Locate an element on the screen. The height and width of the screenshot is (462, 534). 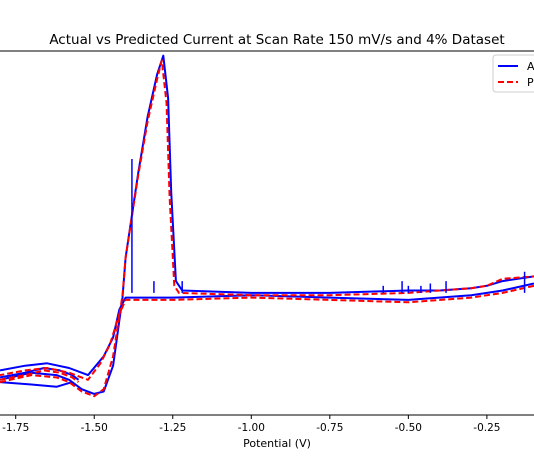
x-tick-label-5: -0.75 is located at coordinates (329, 428).